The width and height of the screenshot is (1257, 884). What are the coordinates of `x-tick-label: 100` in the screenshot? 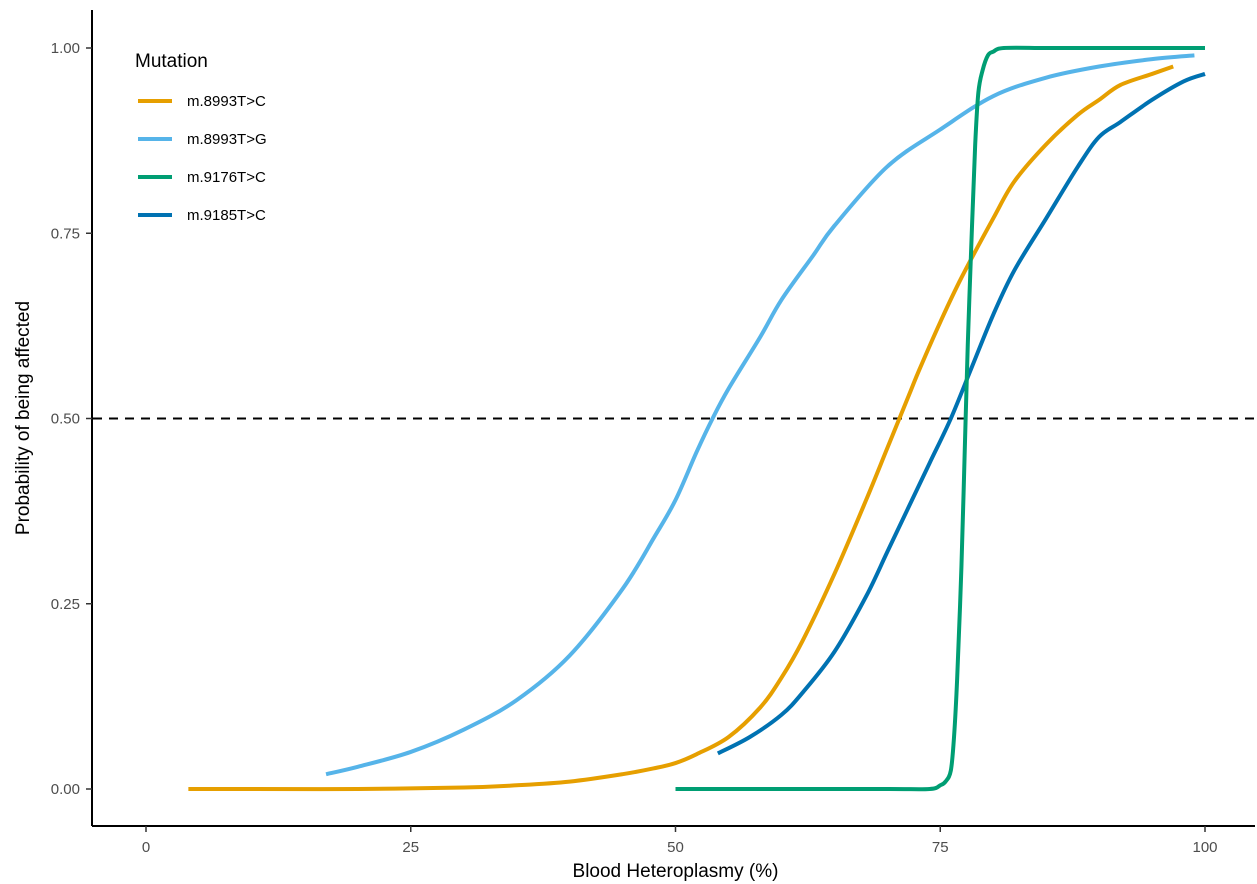 It's located at (1204, 847).